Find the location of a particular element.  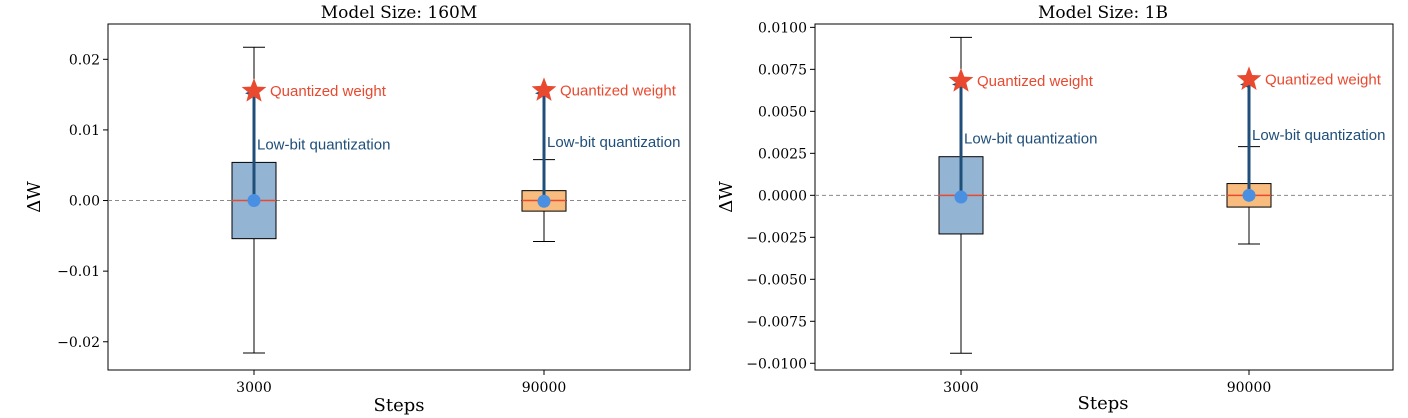

chart-title: Model Size: 1B is located at coordinates (1103, 13).